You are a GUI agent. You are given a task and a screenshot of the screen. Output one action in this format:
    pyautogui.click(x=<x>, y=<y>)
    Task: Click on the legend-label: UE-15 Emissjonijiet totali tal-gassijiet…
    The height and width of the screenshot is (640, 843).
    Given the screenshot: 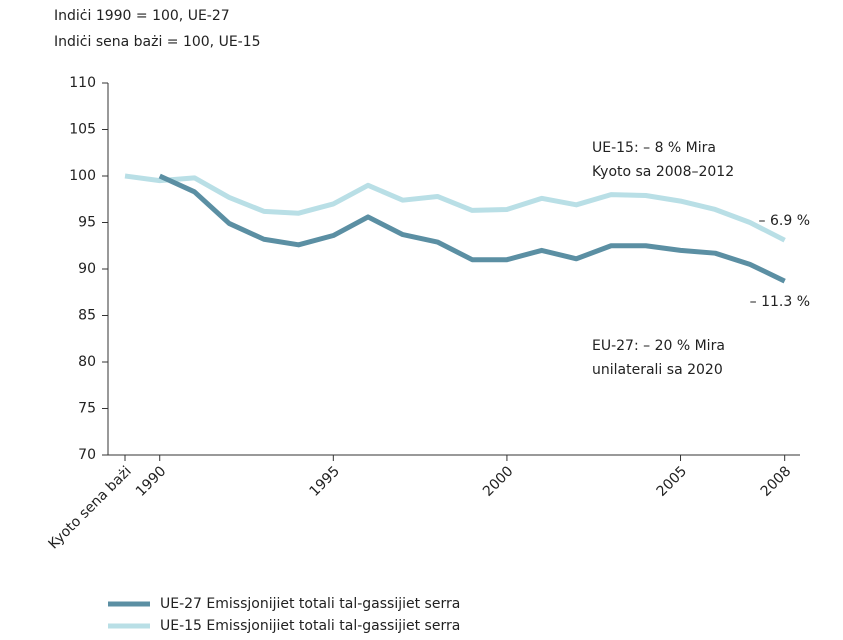 What is the action you would take?
    pyautogui.click(x=310, y=626)
    